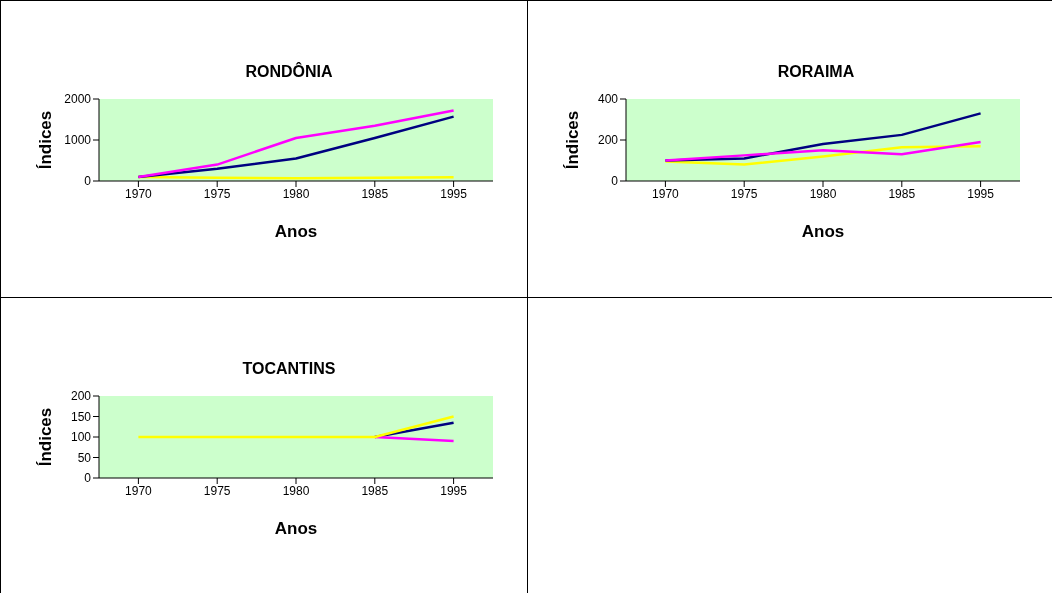 The height and width of the screenshot is (593, 1052). I want to click on y-tick-label: 2000, so click(78, 99).